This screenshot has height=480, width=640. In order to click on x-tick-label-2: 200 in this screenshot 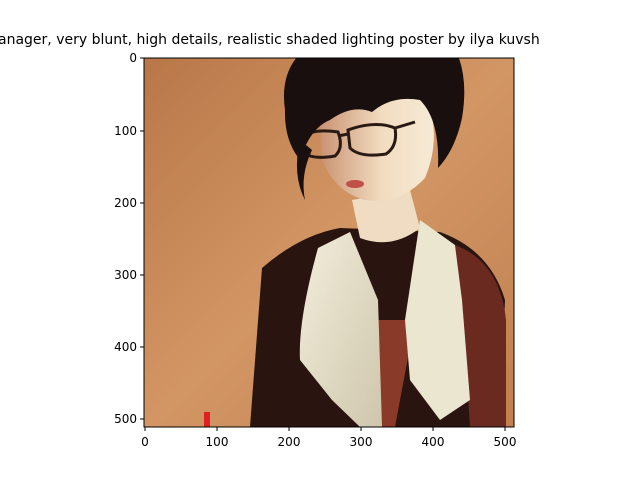, I will do `click(289, 442)`.